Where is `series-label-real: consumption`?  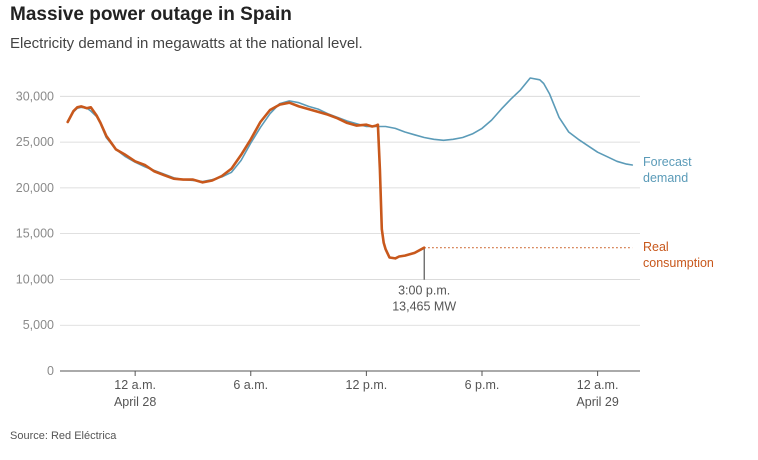
series-label-real: consumption is located at coordinates (678, 263).